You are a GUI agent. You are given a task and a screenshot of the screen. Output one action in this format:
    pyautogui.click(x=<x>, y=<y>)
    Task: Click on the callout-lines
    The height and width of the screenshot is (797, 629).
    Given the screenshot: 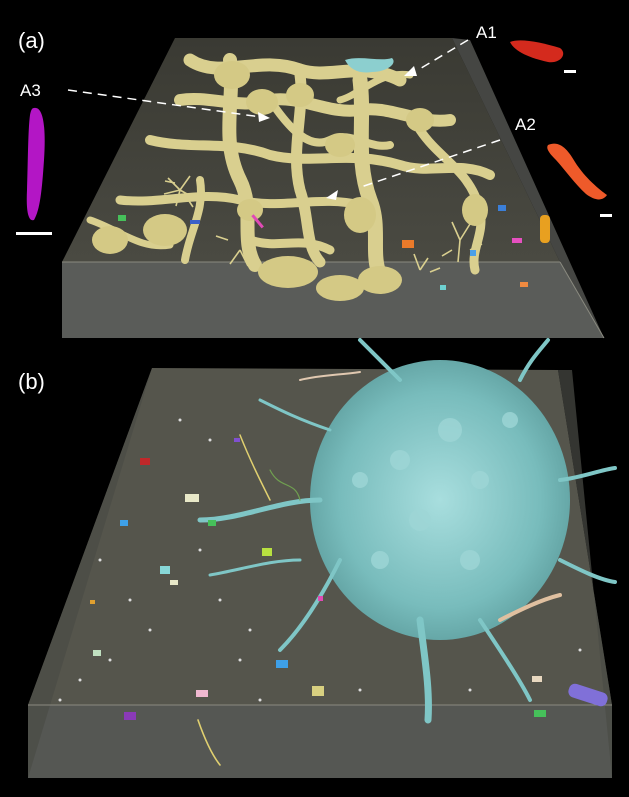 What is the action you would take?
    pyautogui.click(x=284, y=114)
    